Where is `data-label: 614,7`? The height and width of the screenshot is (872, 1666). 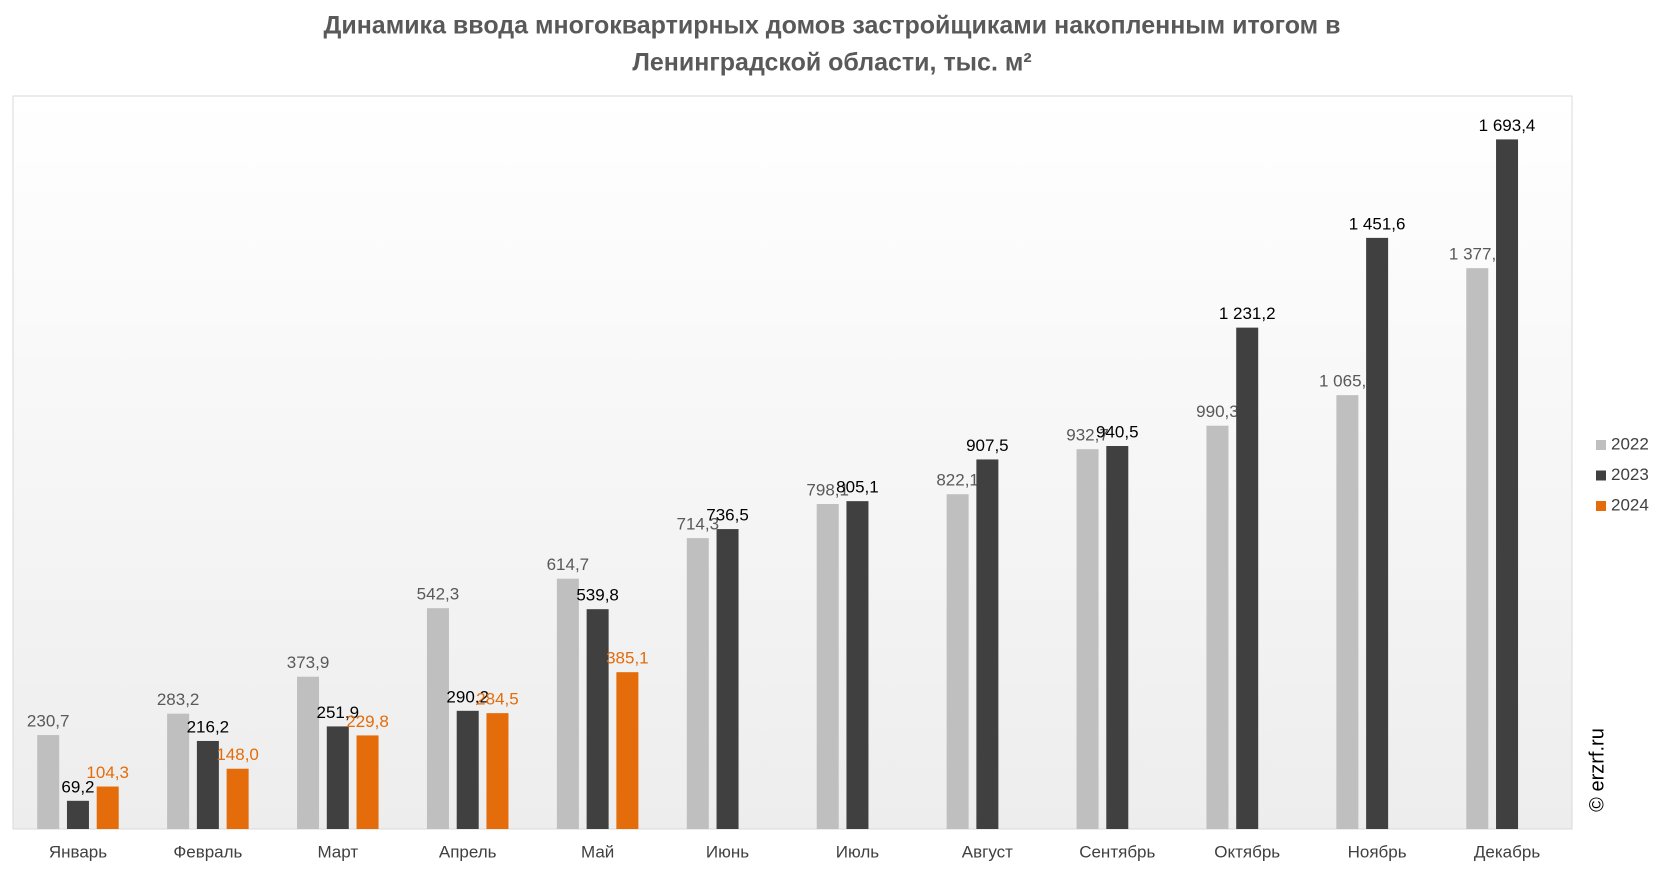
data-label: 614,7 is located at coordinates (568, 564).